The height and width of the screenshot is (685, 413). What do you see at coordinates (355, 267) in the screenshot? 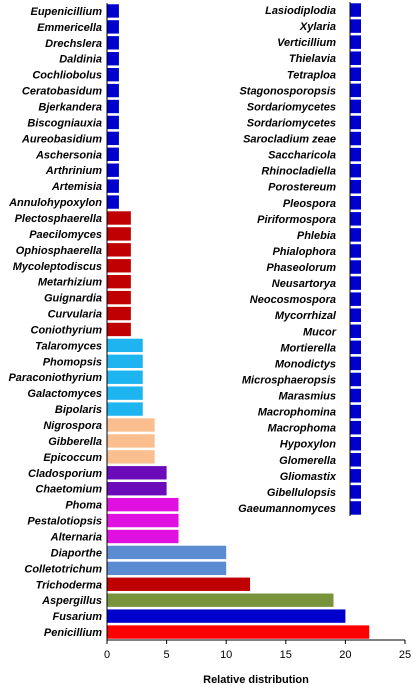
I see `inset-bar-phaseolorum` at bounding box center [355, 267].